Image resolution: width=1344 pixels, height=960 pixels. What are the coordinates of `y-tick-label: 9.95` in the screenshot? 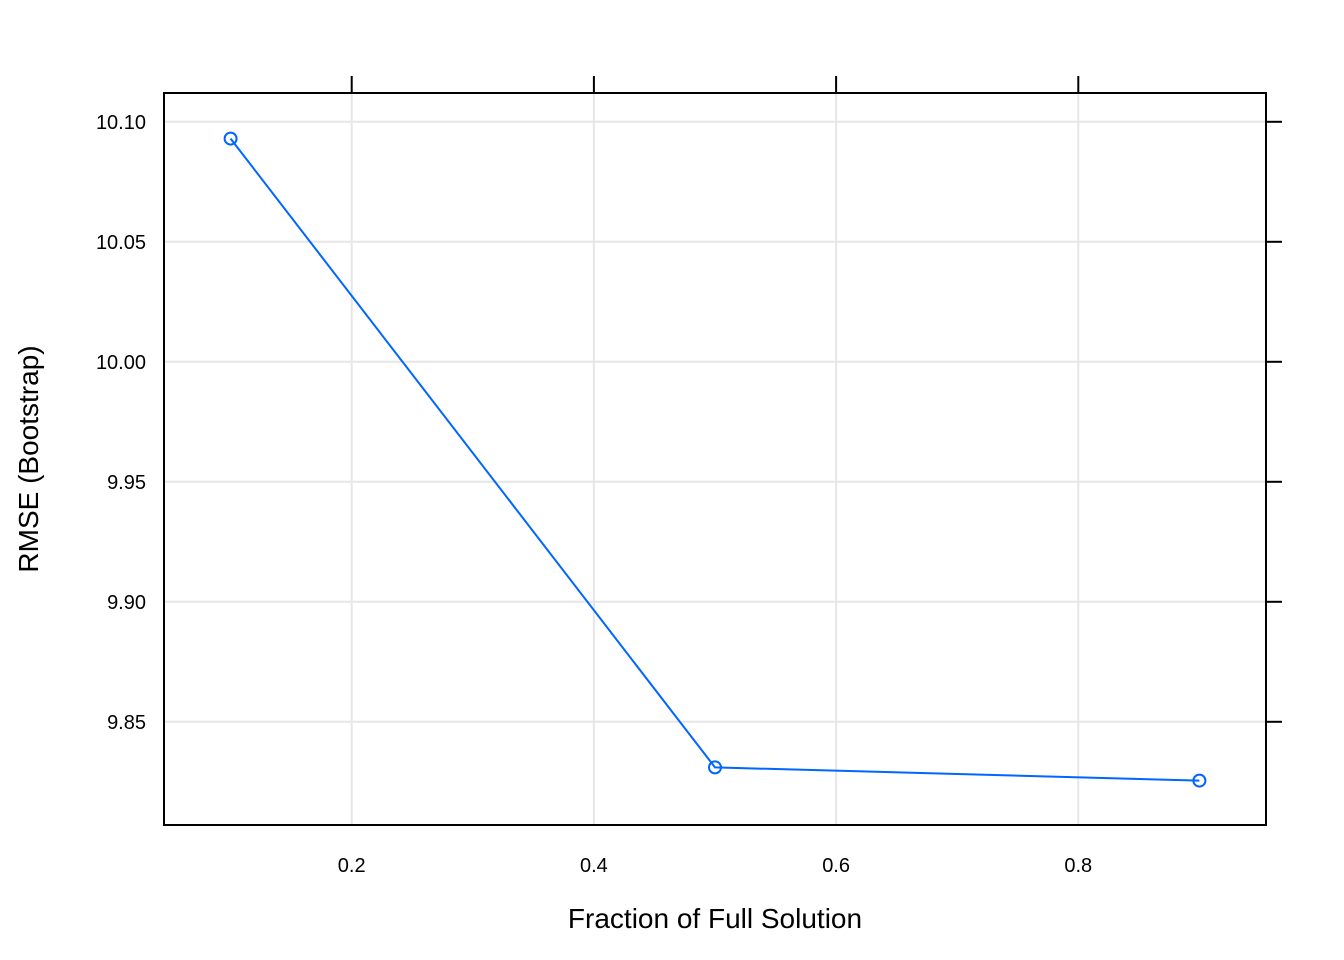 It's located at (126, 483).